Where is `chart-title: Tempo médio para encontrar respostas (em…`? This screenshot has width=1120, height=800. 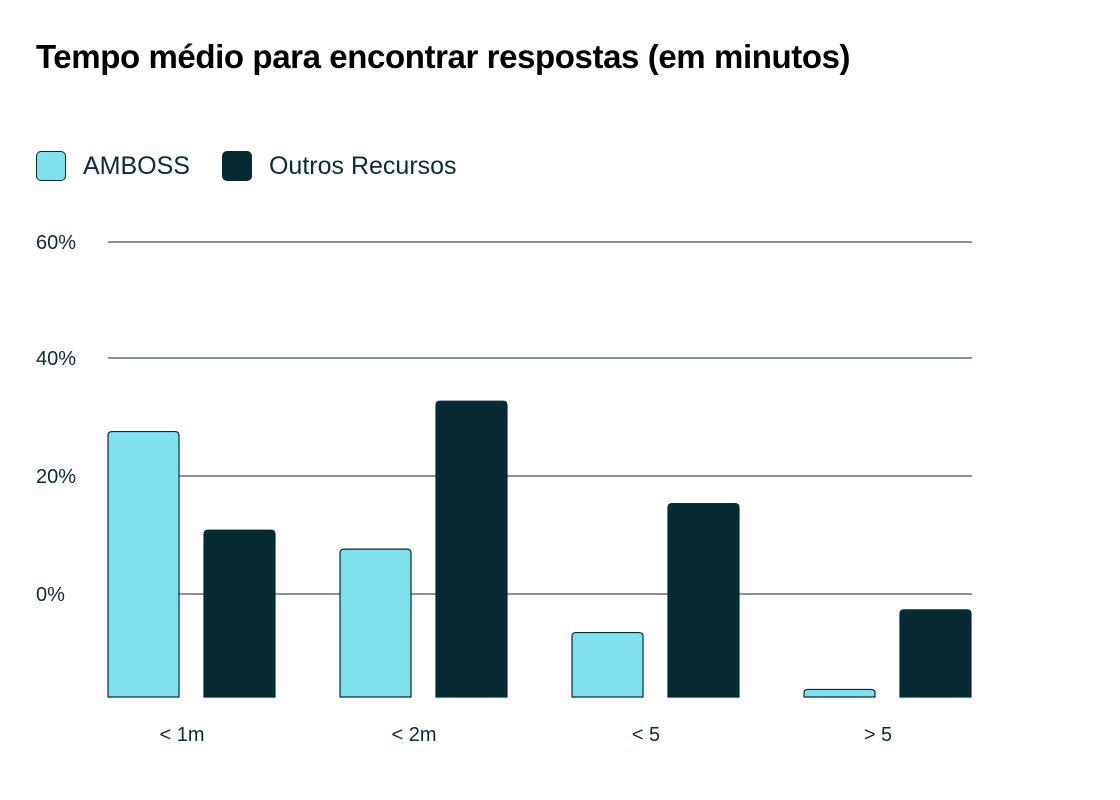 chart-title: Tempo médio para encontrar respostas (em… is located at coordinates (443, 56).